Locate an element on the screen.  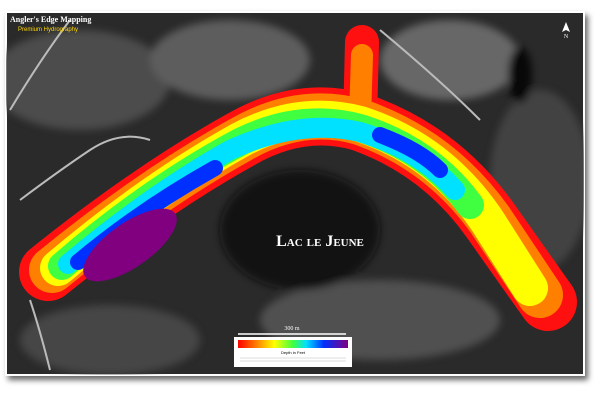
scale-label: 300 m is located at coordinates (292, 329).